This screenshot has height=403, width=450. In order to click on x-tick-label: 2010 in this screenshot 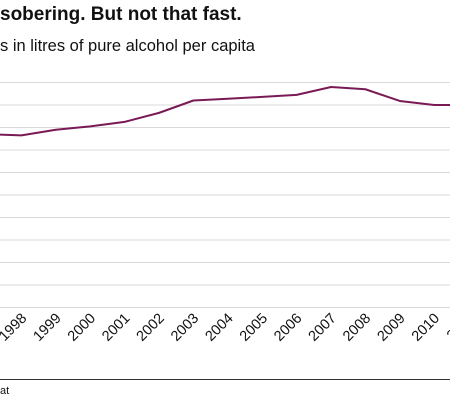, I will do `click(426, 328)`.